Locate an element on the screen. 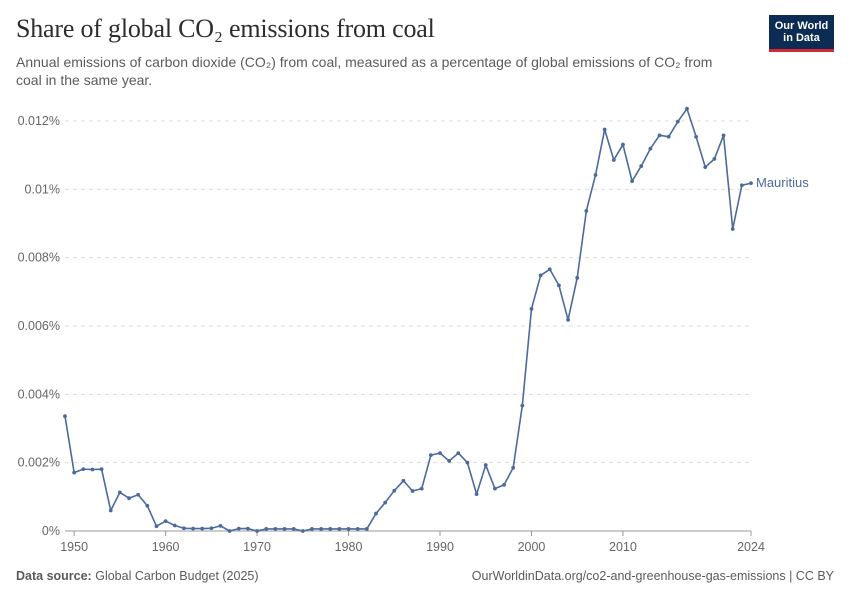  x-tick-label: 2000 is located at coordinates (532, 547).